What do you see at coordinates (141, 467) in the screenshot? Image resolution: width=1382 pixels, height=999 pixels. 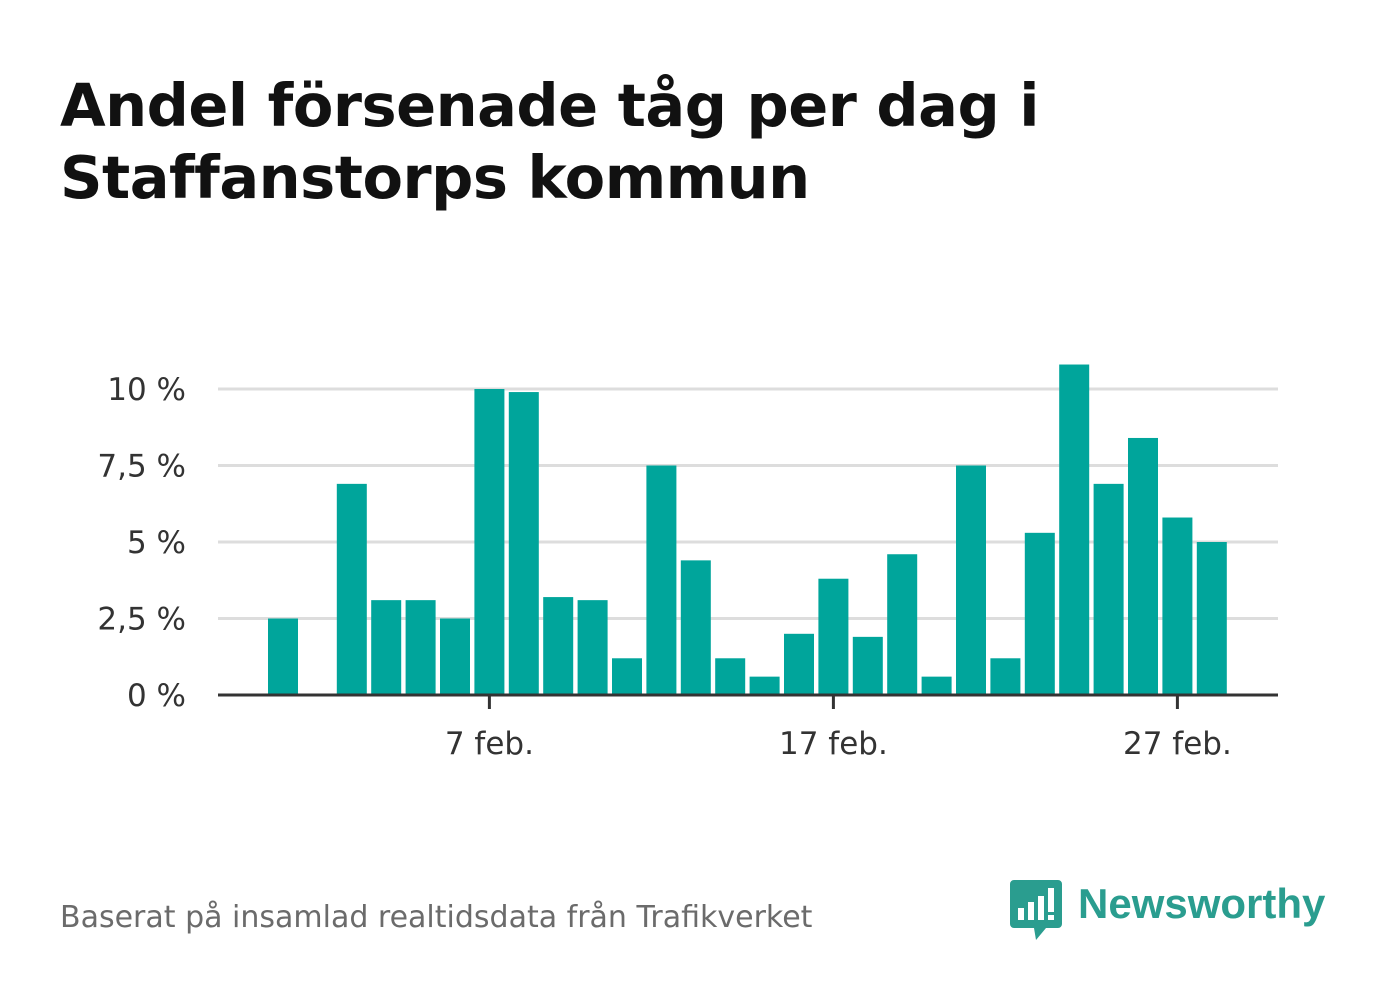 I see `y-tick-label: 7,5 %` at bounding box center [141, 467].